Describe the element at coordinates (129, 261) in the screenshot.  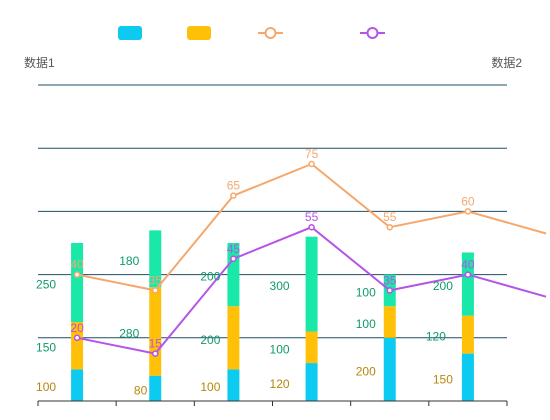
I see `bar-value-label: 180` at that location.